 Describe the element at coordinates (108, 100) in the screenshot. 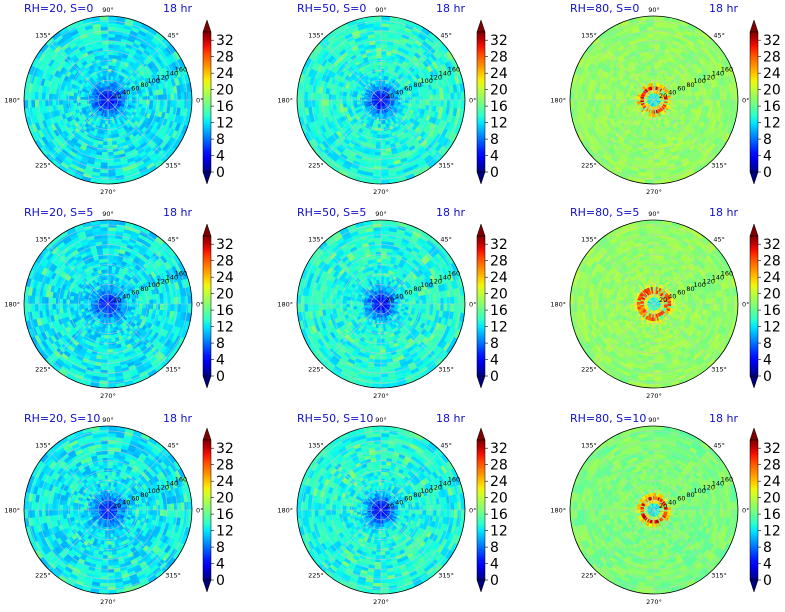

I see `polar-grid` at that location.